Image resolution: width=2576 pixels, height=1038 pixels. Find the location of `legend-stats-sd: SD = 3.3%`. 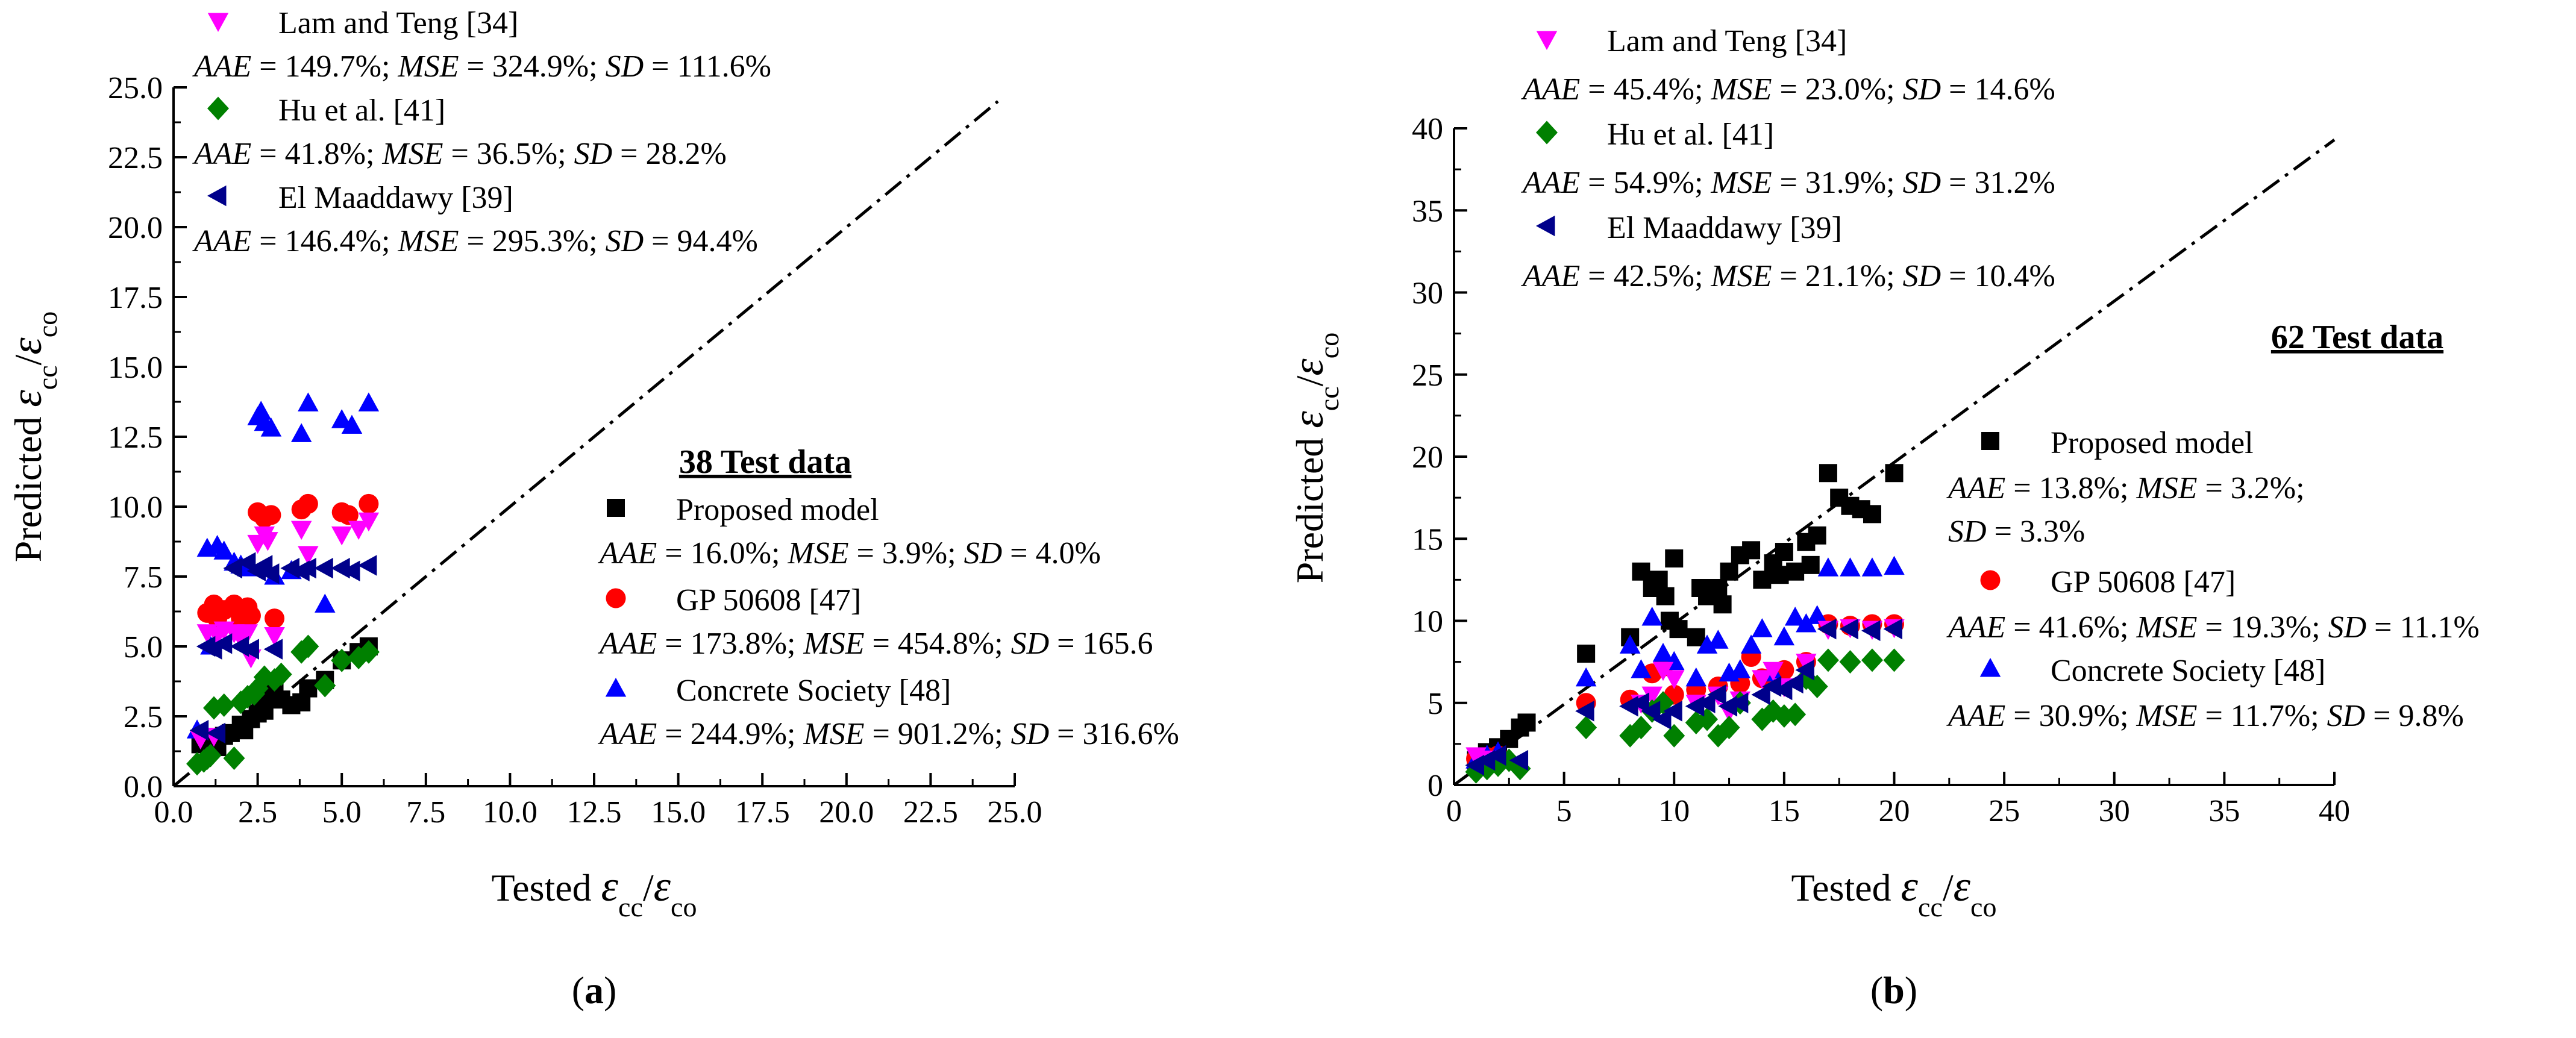

legend-stats-sd: SD = 3.3% is located at coordinates (2016, 531).